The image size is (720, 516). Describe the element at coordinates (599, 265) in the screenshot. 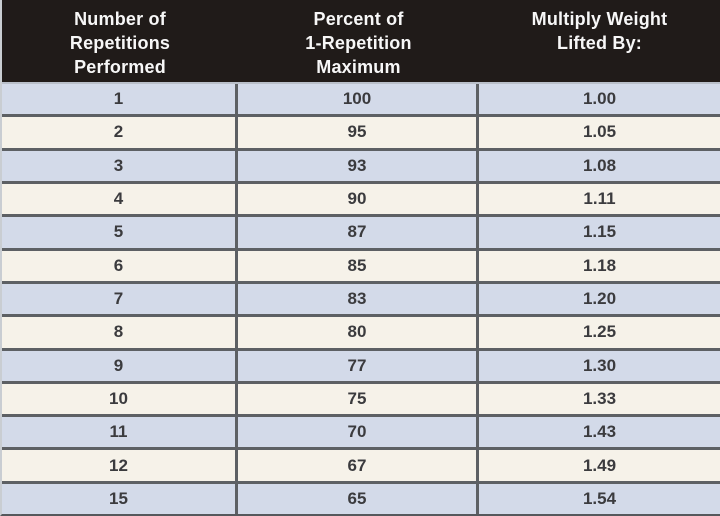

I see `cell-multiplier: 1.18` at that location.